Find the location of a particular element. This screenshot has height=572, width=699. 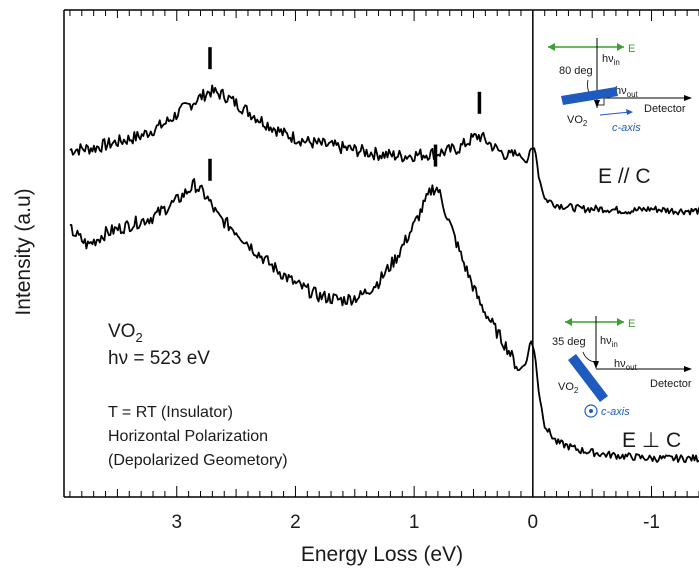

top-axis-ticks is located at coordinates (384, 15).